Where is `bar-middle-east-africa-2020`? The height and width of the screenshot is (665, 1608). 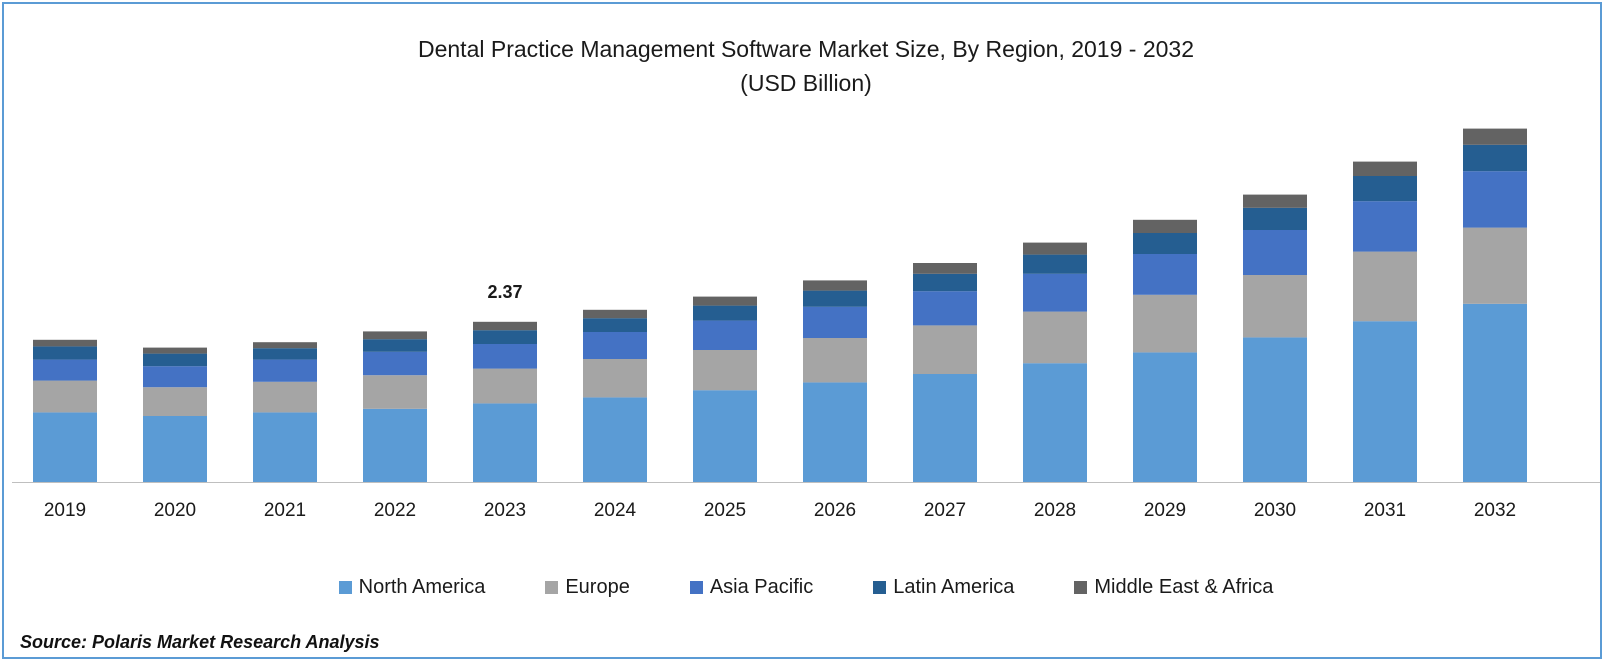 bar-middle-east-africa-2020 is located at coordinates (175, 350).